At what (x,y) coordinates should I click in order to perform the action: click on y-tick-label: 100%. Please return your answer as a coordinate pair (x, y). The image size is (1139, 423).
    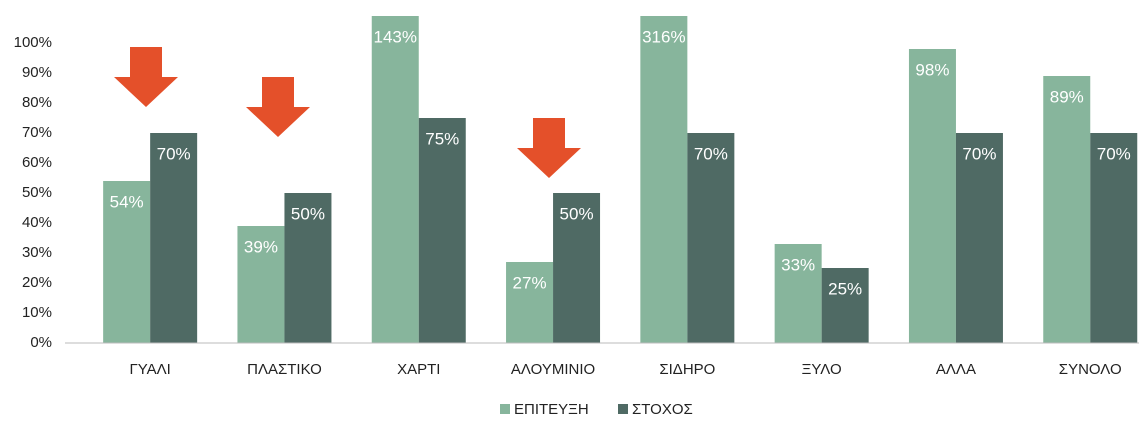
    Looking at the image, I should click on (33, 42).